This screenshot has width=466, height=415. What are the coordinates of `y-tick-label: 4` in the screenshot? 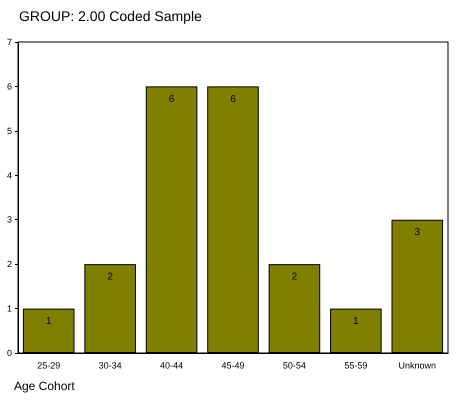 It's located at (9, 175).